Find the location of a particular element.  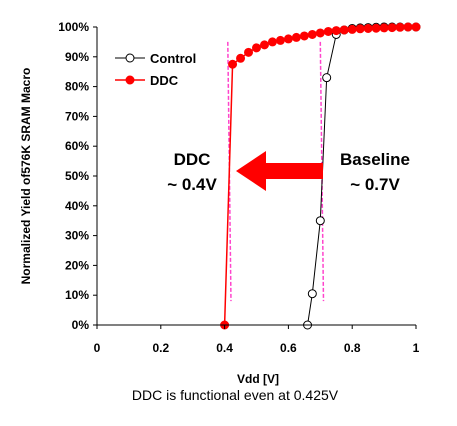

y-tick-label: 10% is located at coordinates (77, 295).